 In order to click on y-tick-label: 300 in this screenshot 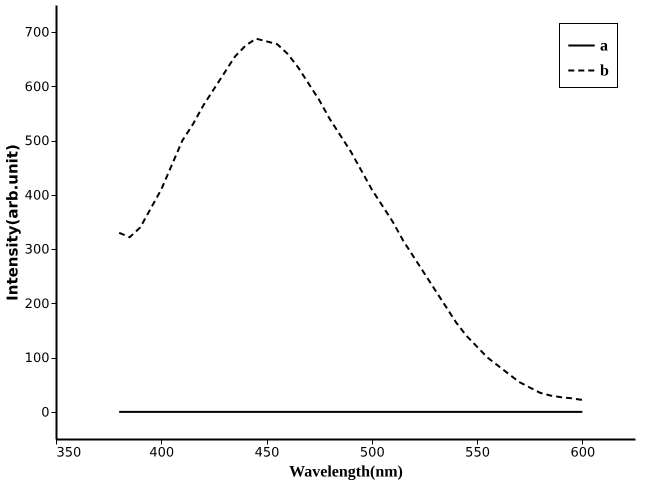, I will do `click(37, 250)`.